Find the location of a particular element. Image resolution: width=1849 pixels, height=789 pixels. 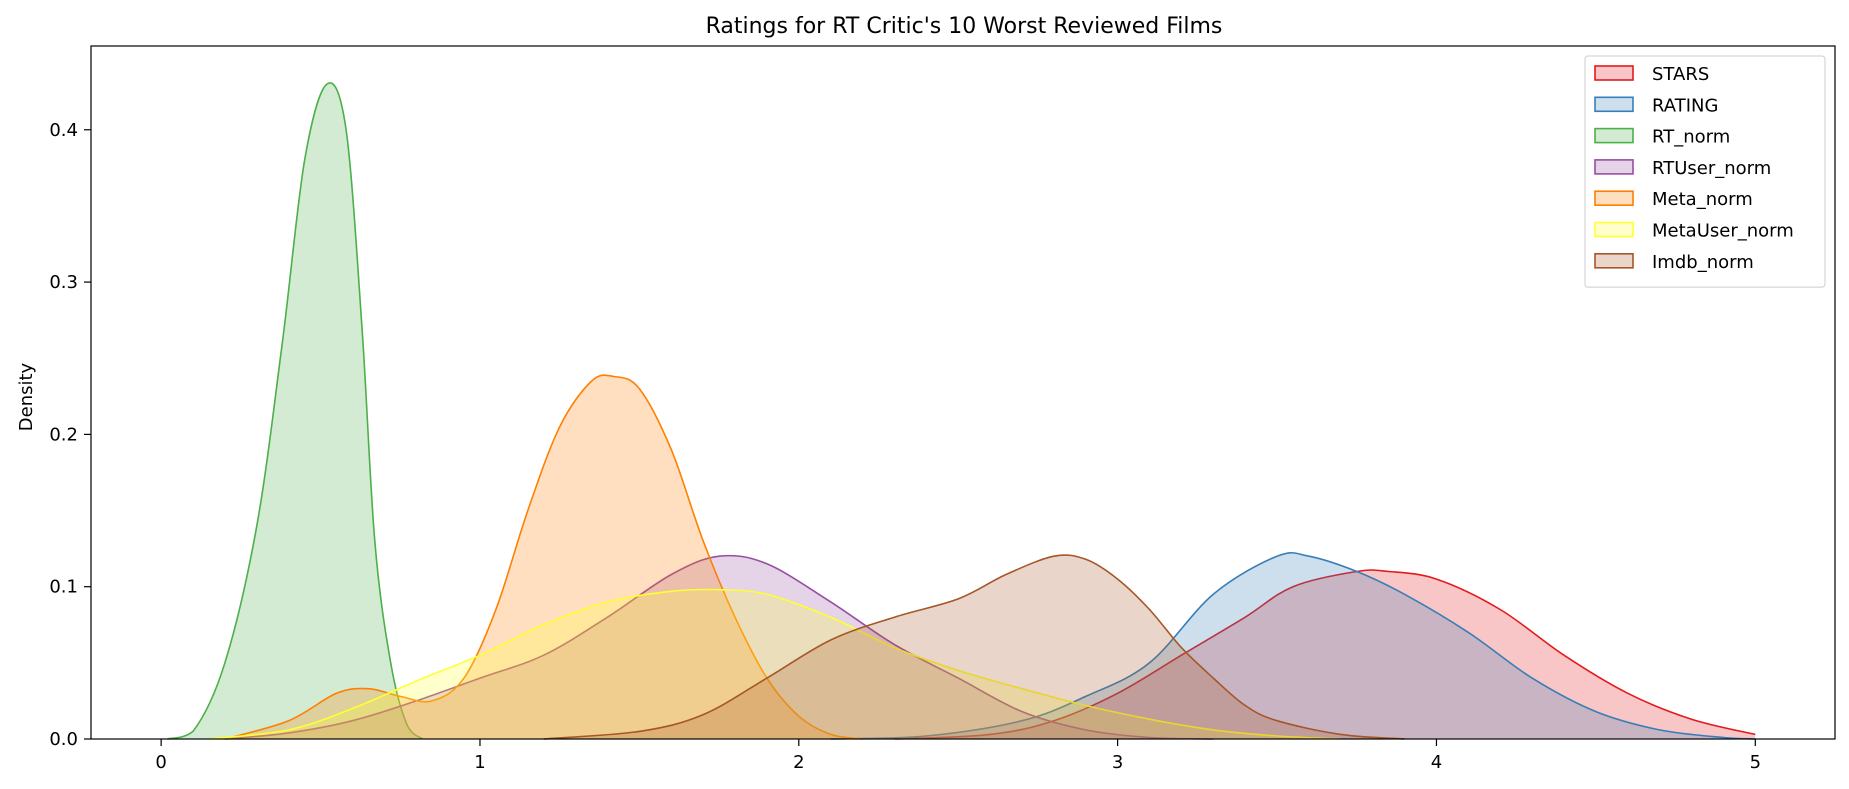

x-tick-label: 2 is located at coordinates (798, 762).